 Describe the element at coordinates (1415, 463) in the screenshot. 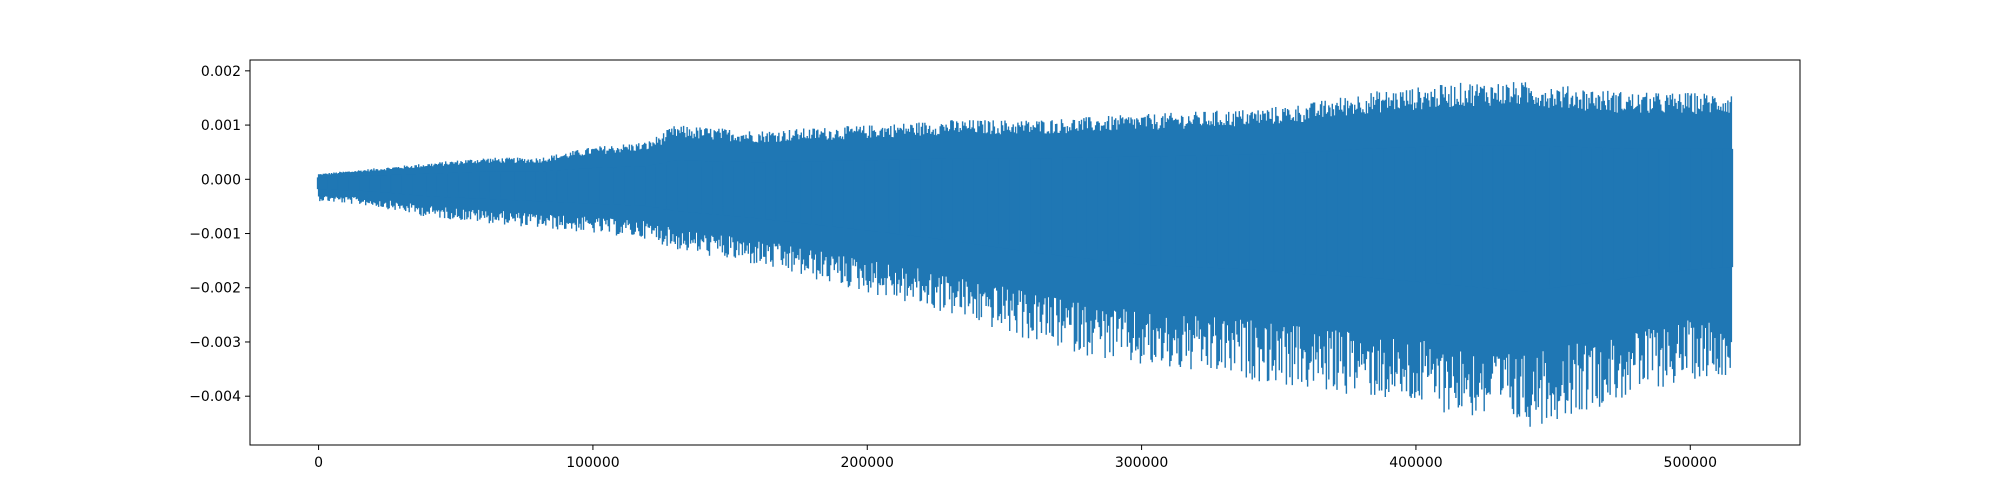

I see `x-tick-label: 400000` at that location.